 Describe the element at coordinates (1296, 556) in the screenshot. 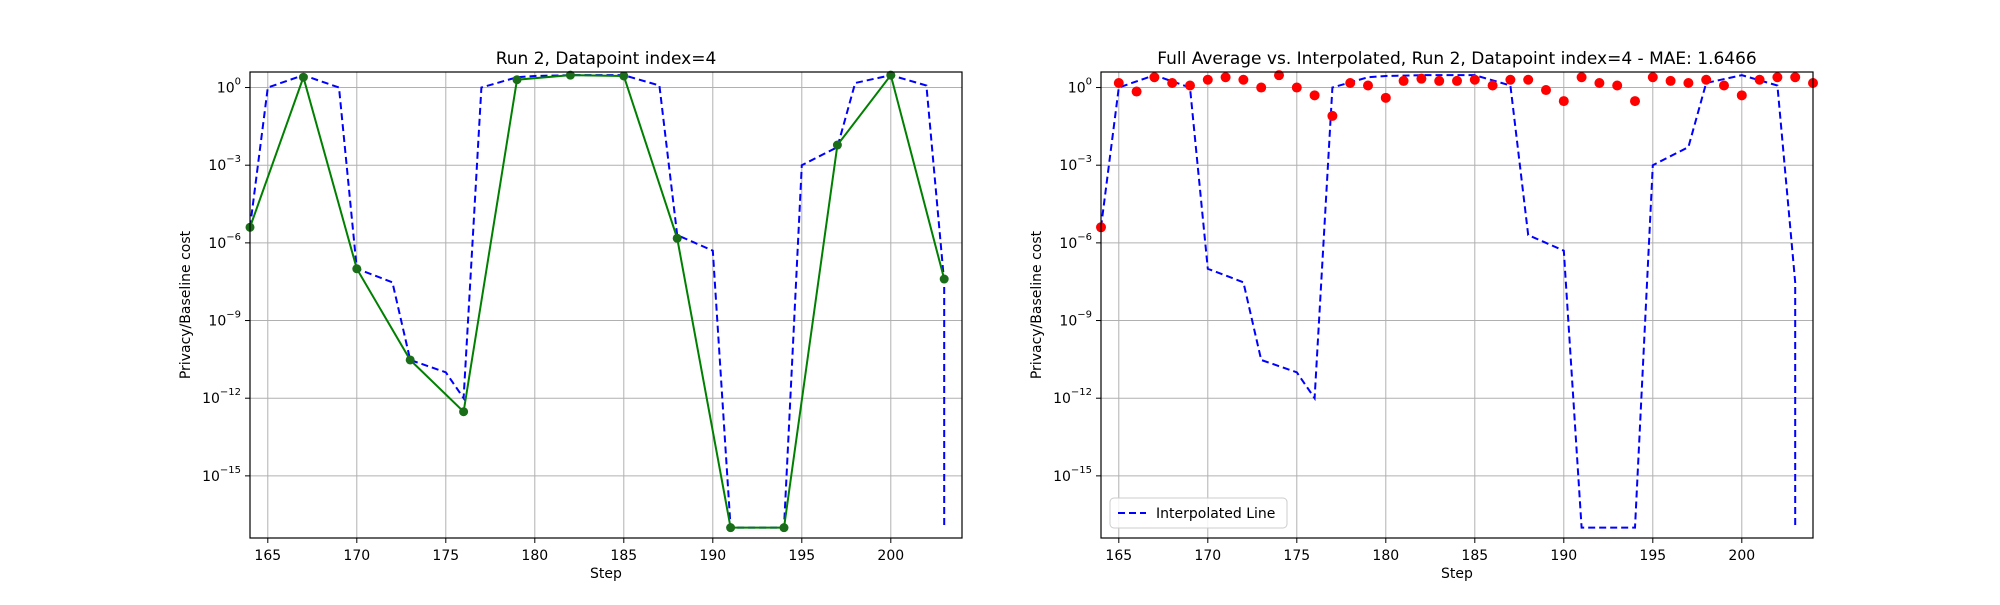

I see `x-tick-label: 175` at that location.